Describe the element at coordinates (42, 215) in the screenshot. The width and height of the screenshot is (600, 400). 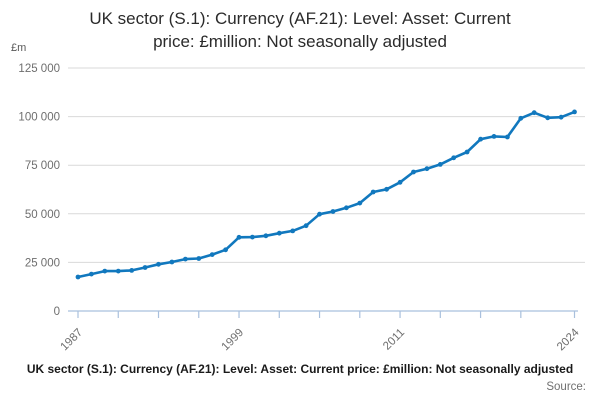
I see `y-tick-label: 50 000` at that location.